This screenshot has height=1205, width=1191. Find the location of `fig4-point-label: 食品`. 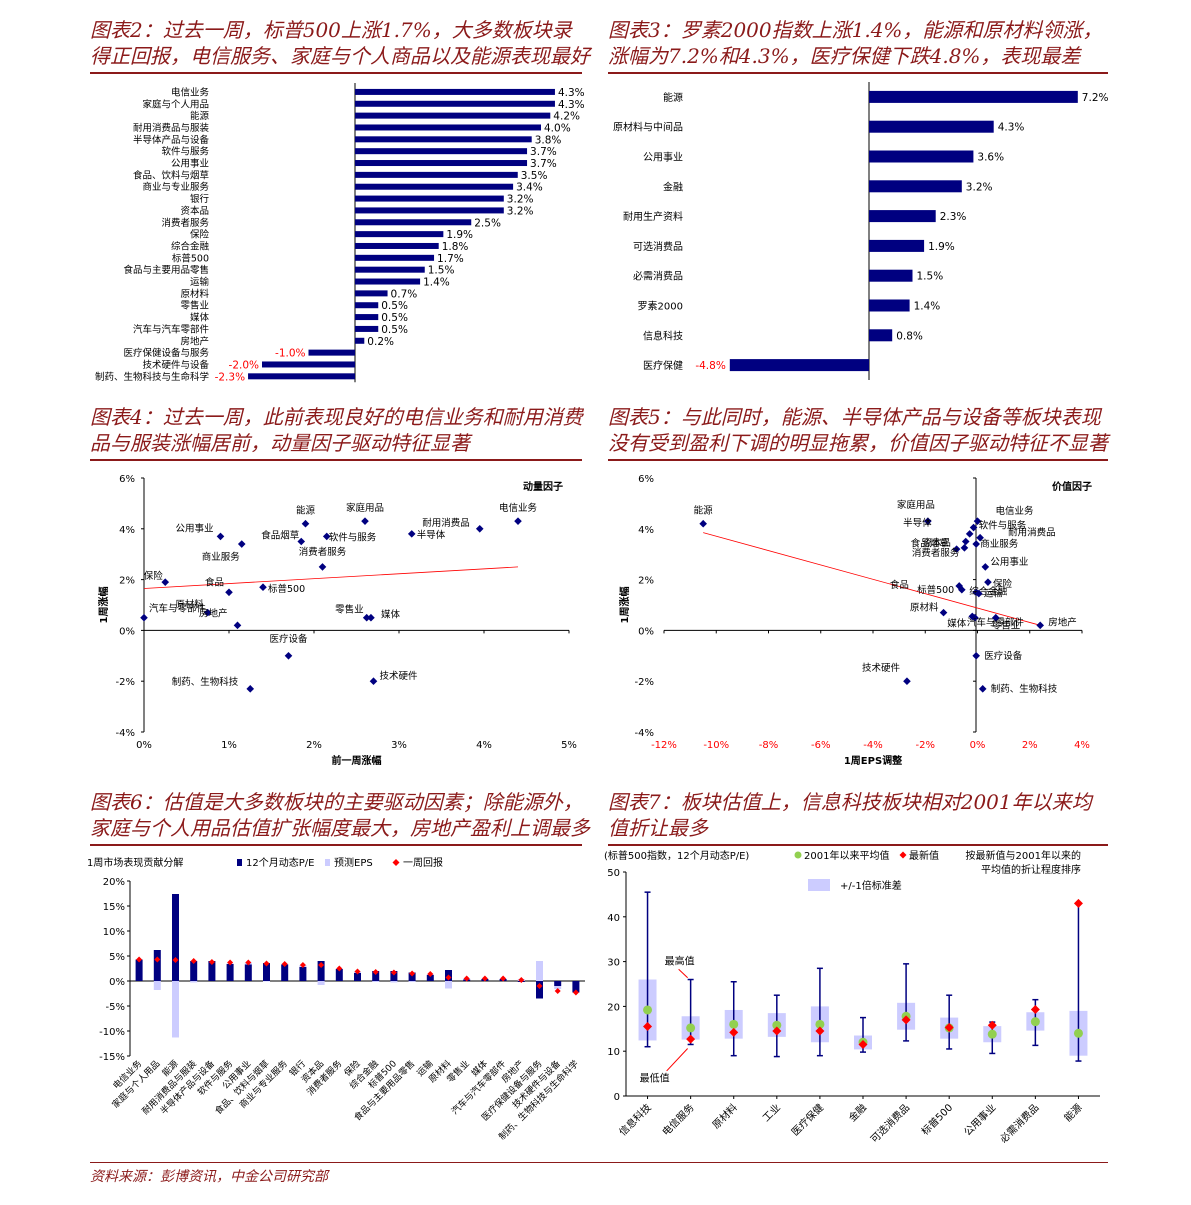

fig4-point-label: 食品 is located at coordinates (214, 582).